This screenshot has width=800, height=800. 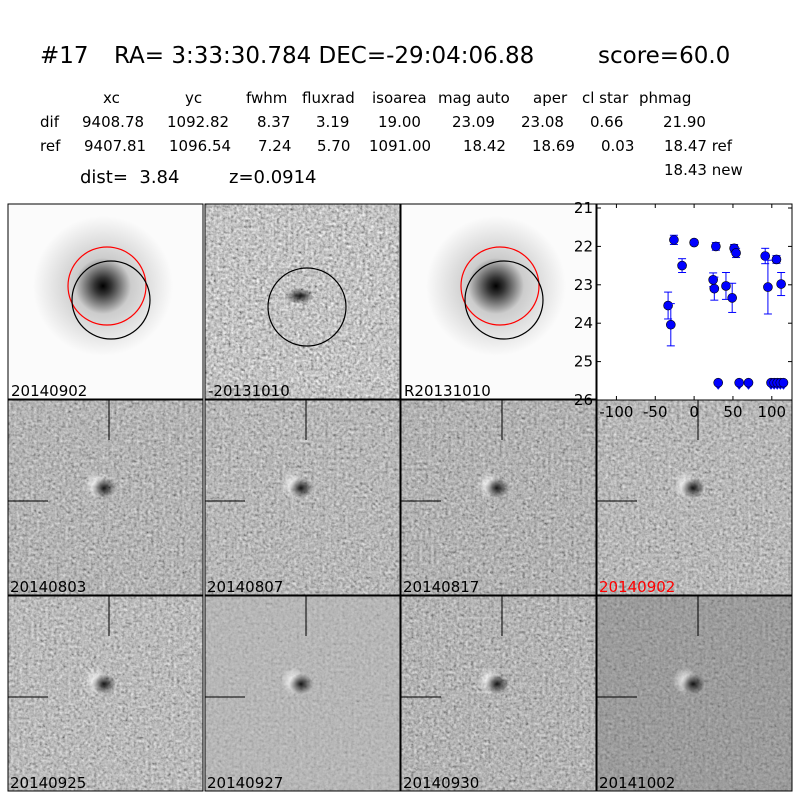 I want to click on table-cell: 1091.00, so click(x=400, y=146).